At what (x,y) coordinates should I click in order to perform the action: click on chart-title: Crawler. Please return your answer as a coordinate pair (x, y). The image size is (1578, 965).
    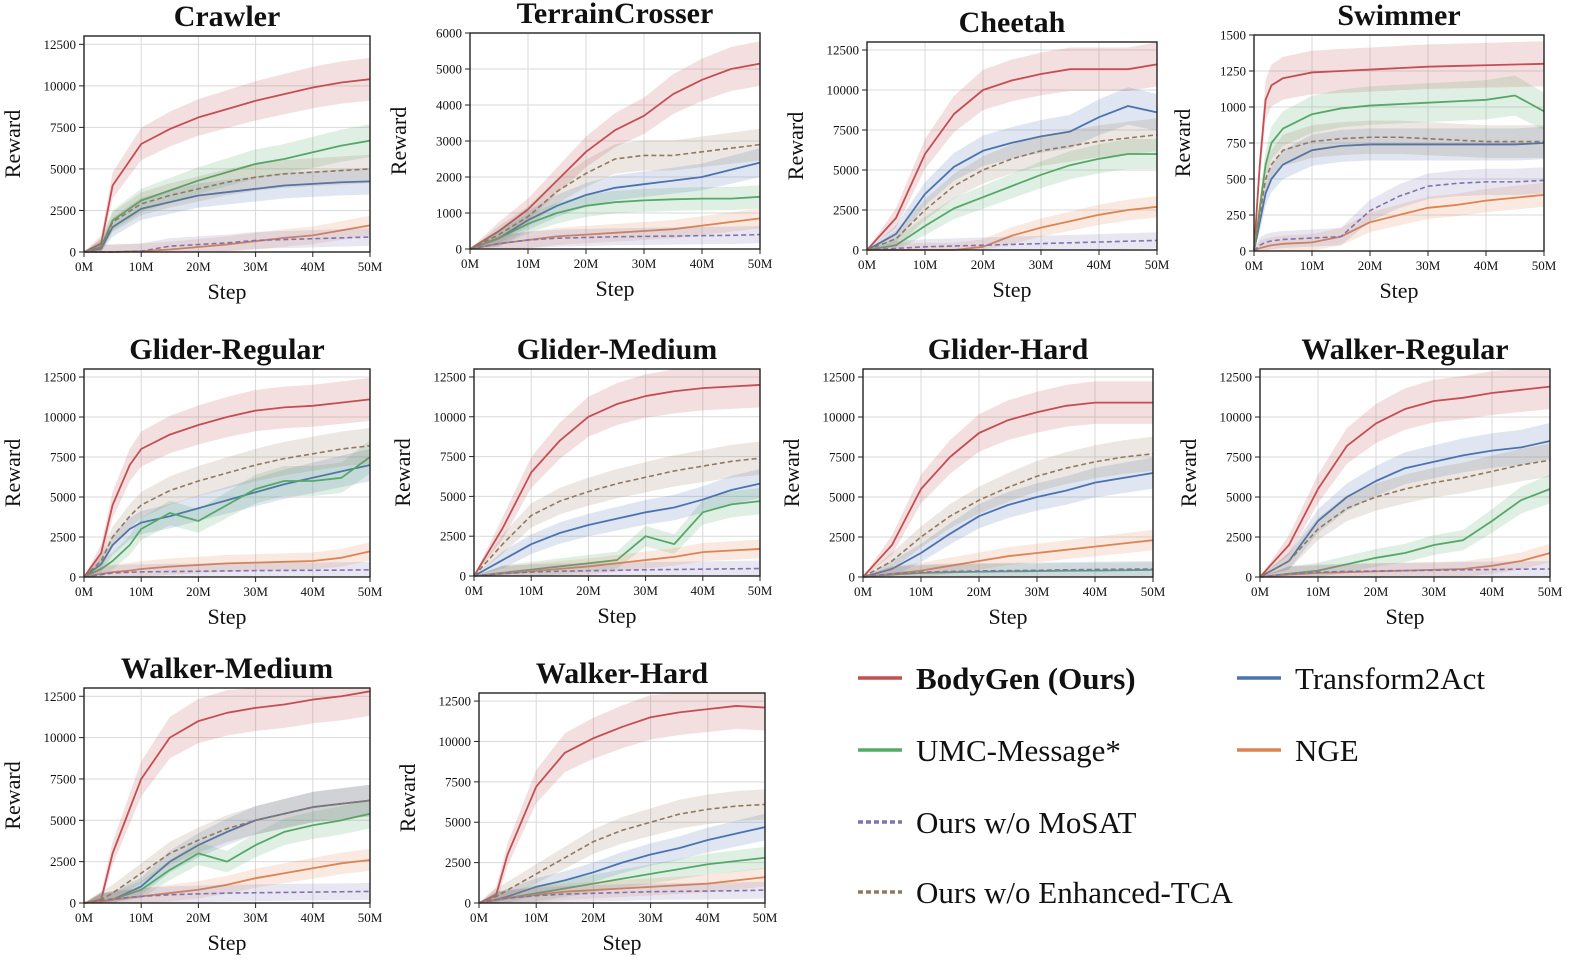
    Looking at the image, I should click on (227, 16).